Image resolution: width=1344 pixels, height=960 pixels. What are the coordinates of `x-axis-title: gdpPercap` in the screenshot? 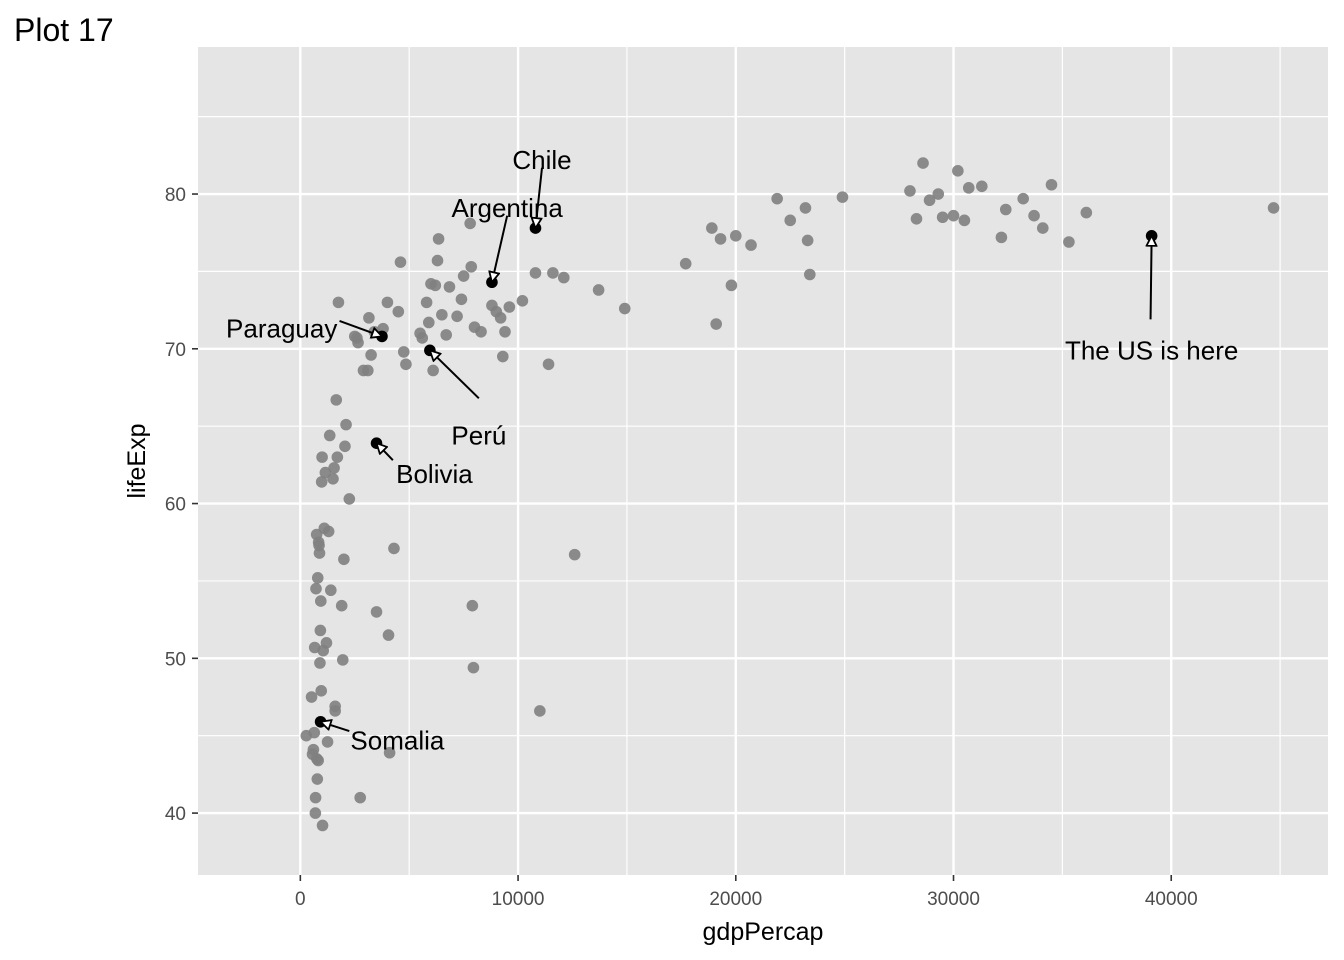 It's located at (763, 932).